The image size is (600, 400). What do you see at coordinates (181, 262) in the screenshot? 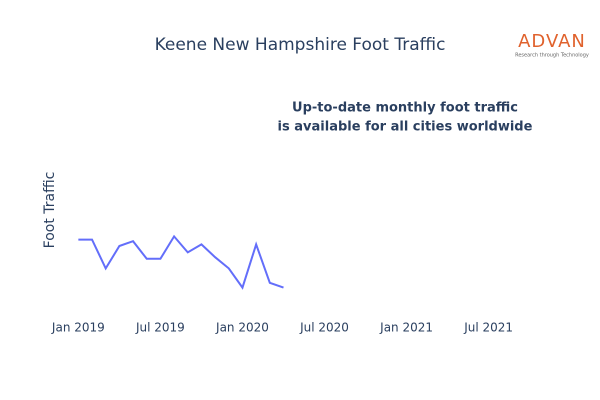
I see `line` at bounding box center [181, 262].